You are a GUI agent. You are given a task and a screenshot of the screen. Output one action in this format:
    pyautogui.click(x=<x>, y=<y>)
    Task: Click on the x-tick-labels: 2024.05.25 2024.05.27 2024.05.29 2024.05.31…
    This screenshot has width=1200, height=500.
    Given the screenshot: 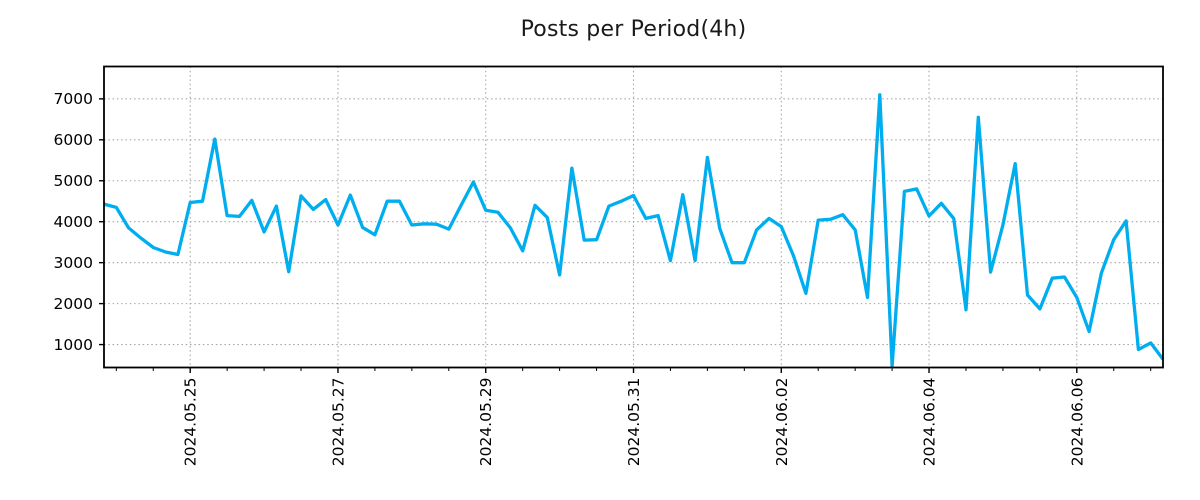 What is the action you would take?
    pyautogui.click(x=634, y=422)
    